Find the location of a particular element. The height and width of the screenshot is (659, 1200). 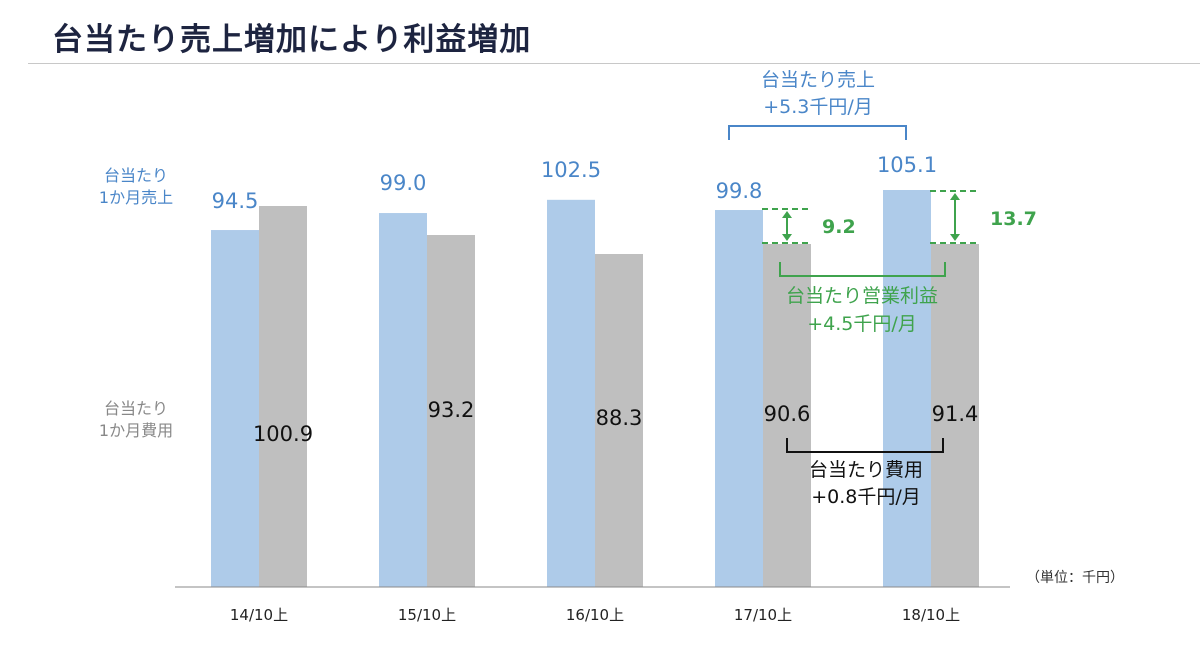

x-tick-label: 18/10上 is located at coordinates (931, 615).